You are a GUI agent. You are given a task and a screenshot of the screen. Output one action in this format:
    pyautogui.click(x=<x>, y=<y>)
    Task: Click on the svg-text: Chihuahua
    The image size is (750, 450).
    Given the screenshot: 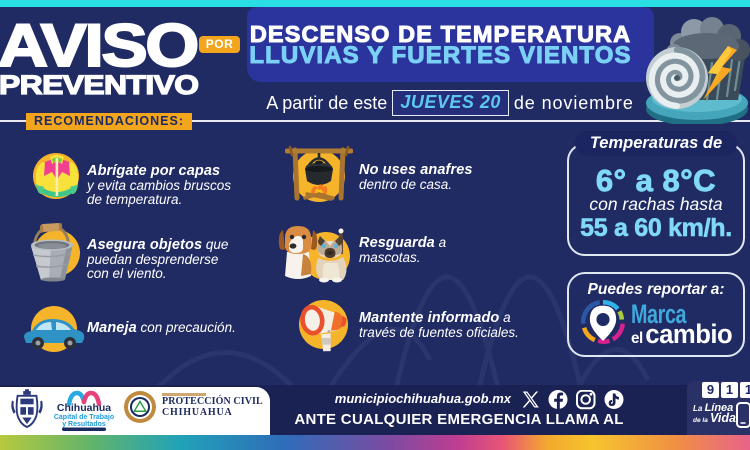 What is the action you would take?
    pyautogui.click(x=84, y=408)
    